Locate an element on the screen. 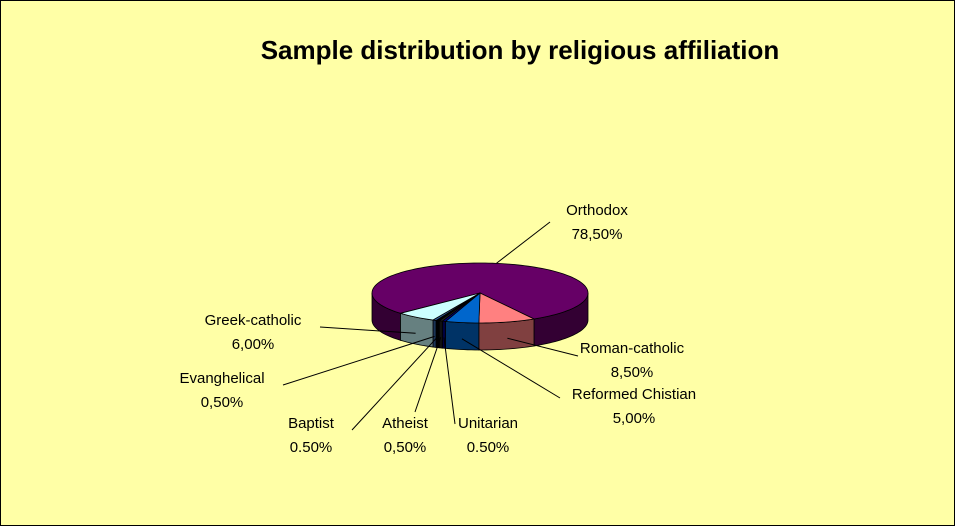  slice-label: Unitarian is located at coordinates (488, 423).